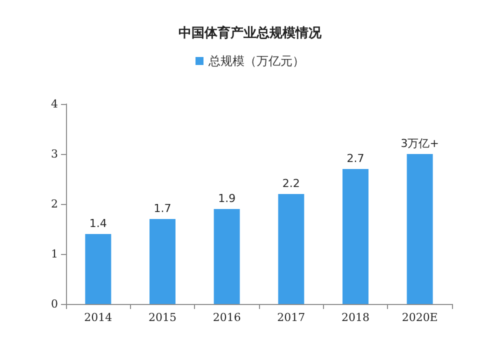  What do you see at coordinates (356, 317) in the screenshot?
I see `x-tick-label: 2018` at bounding box center [356, 317].